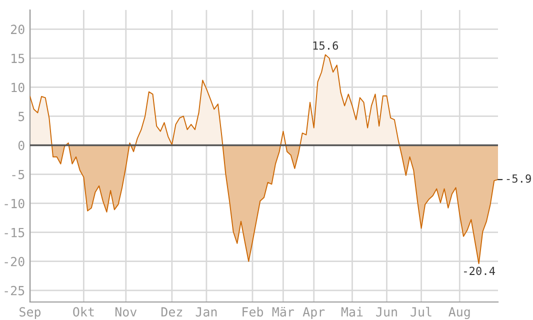 The image size is (533, 320). Describe the element at coordinates (21, 145) in the screenshot. I see `y-tick-label: 0` at that location.